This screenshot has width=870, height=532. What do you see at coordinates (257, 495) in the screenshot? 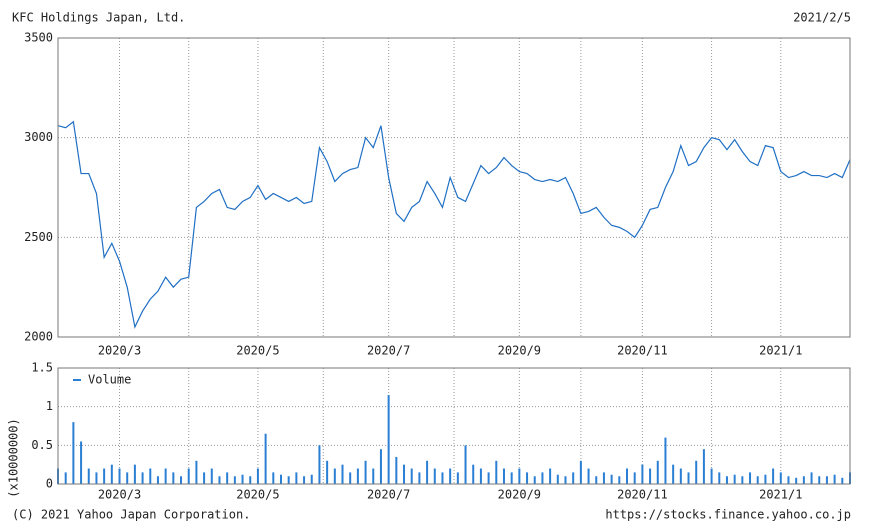
I see `x-tick-label: 2020/5` at bounding box center [257, 495].